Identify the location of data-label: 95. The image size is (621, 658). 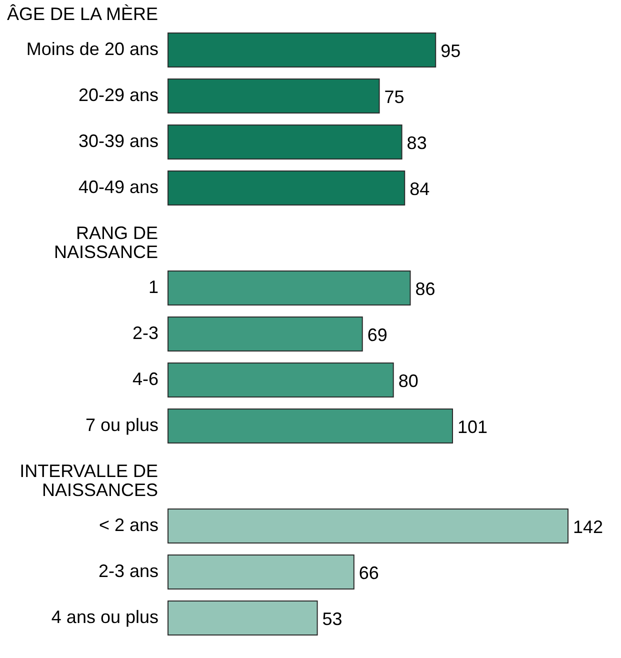
(450, 51).